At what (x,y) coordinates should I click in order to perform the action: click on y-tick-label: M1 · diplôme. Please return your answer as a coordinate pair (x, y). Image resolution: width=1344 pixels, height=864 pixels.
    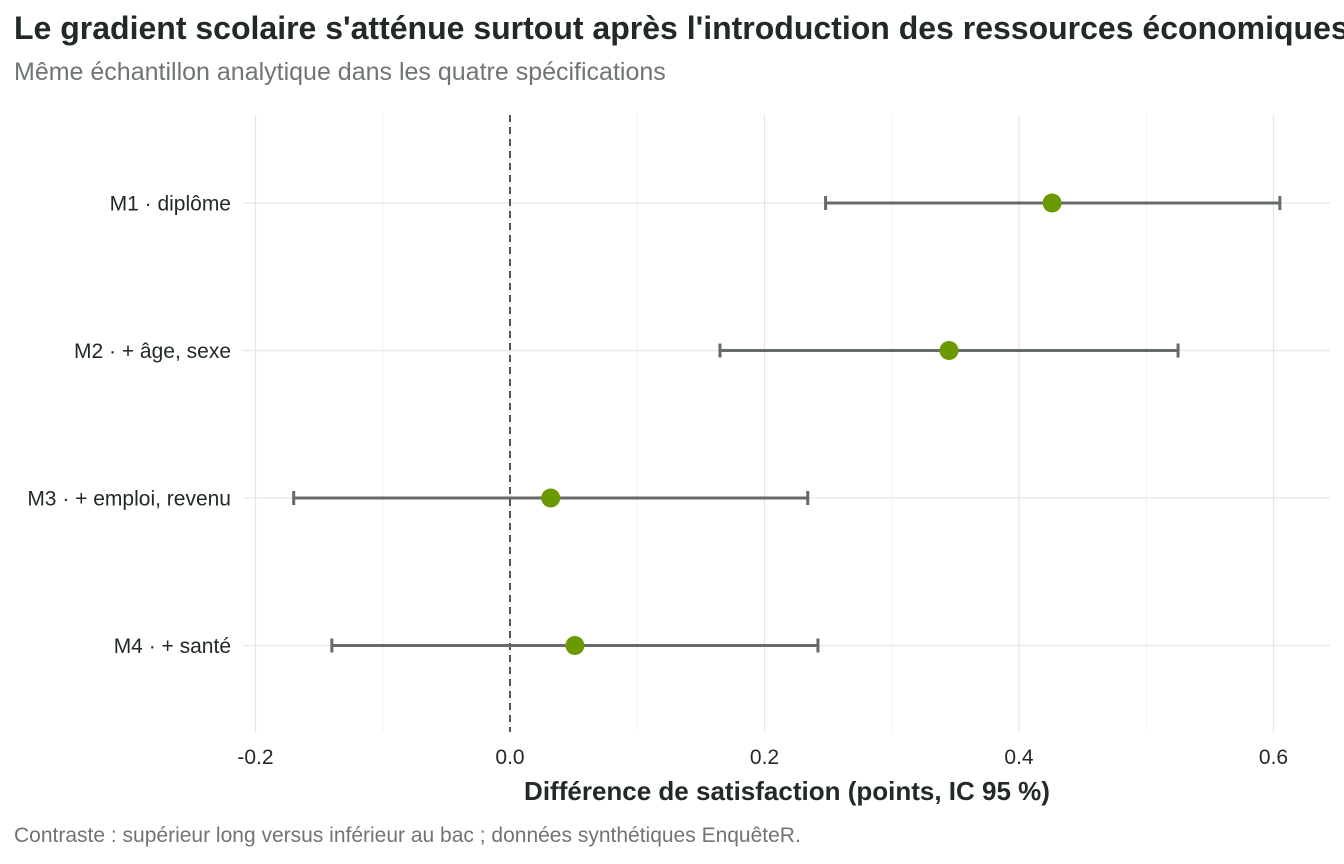
    Looking at the image, I should click on (170, 204).